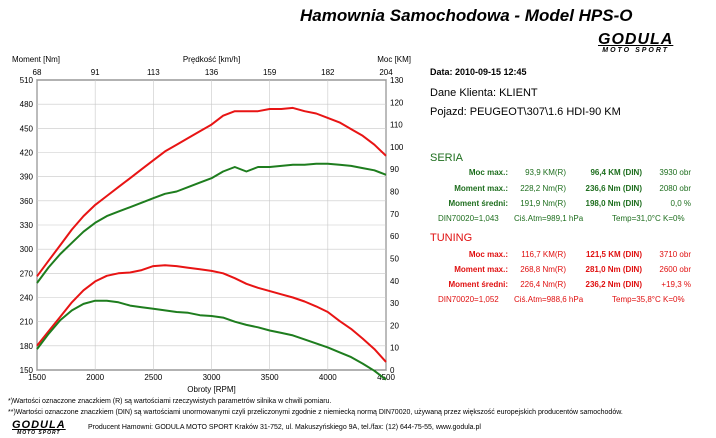 The height and width of the screenshot is (438, 716). I want to click on row-value-r: 93,9 KM(R), so click(545, 172).